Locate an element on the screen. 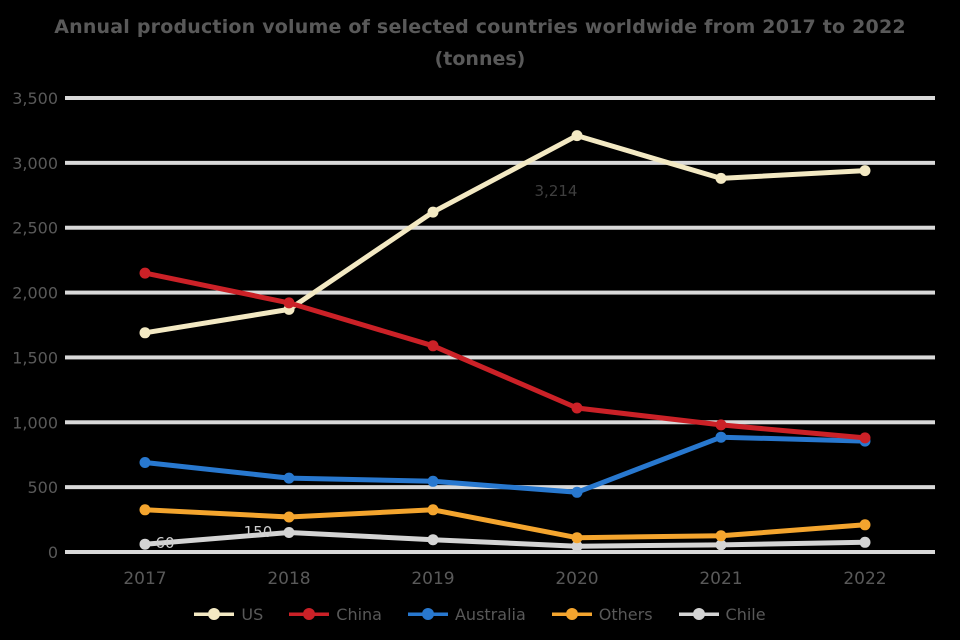 The height and width of the screenshot is (640, 960). series-line-others is located at coordinates (505, 524).